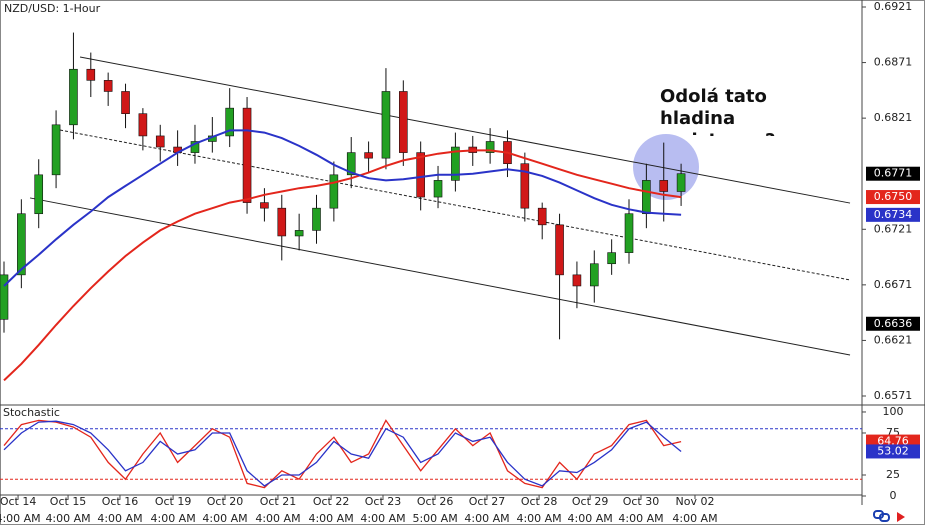 This screenshot has width=925, height=525. I want to click on price-label: 64.76, so click(893, 441).